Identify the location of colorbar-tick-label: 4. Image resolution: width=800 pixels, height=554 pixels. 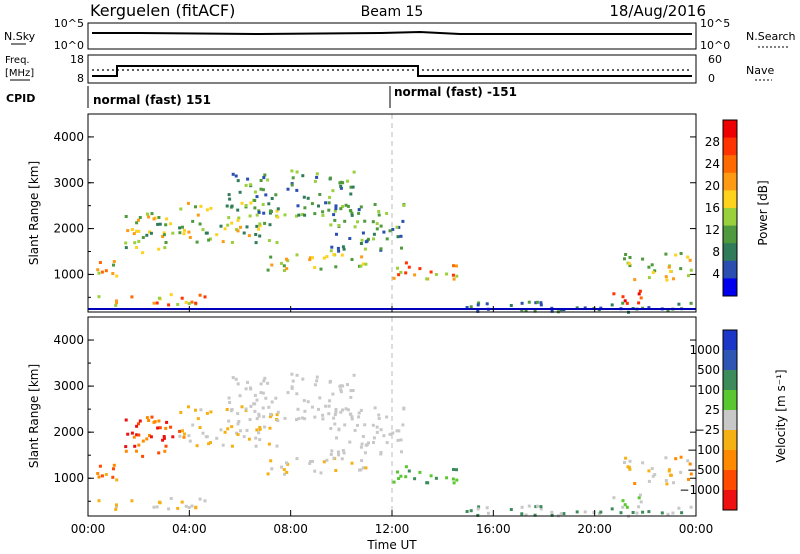
(716, 274).